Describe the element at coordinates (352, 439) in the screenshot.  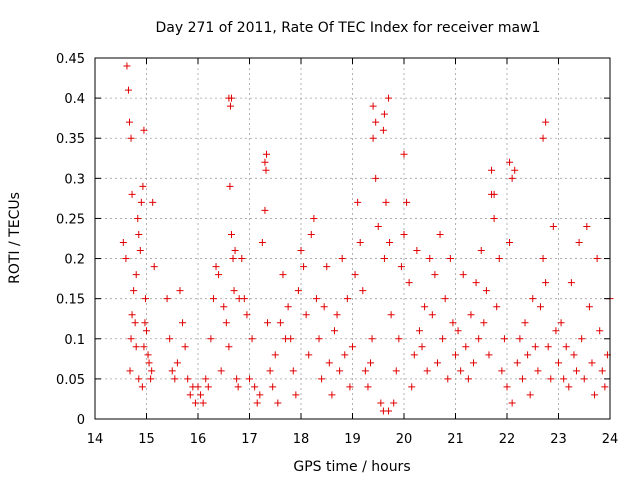
I see `x-tick-label: 19` at that location.